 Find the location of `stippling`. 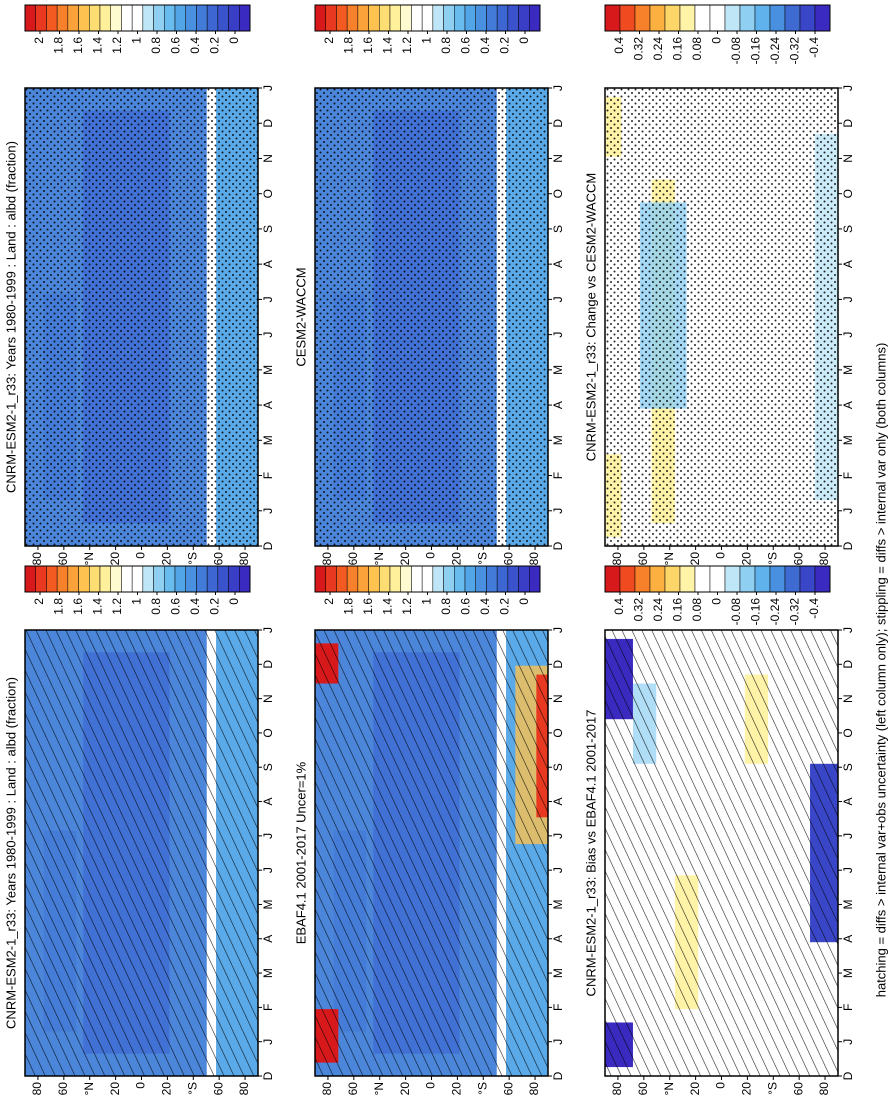

stippling is located at coordinates (141, 317).